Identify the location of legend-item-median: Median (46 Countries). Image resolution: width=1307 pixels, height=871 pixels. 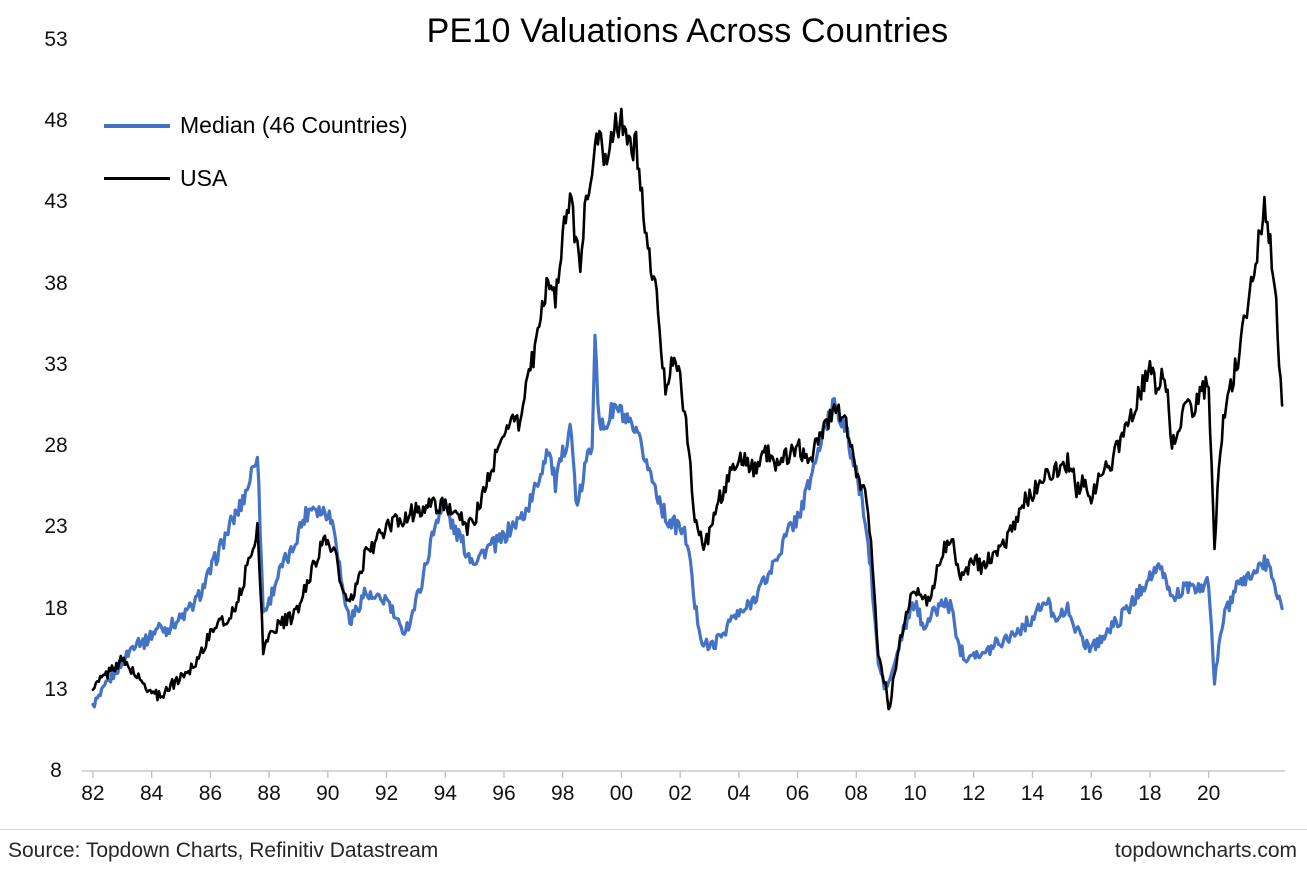
(256, 125).